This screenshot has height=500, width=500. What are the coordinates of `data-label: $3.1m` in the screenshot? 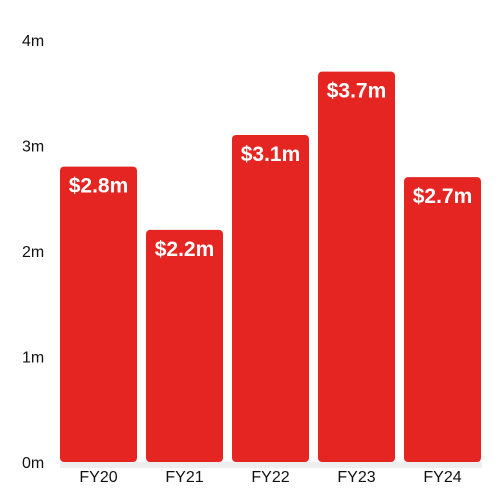 It's located at (271, 154).